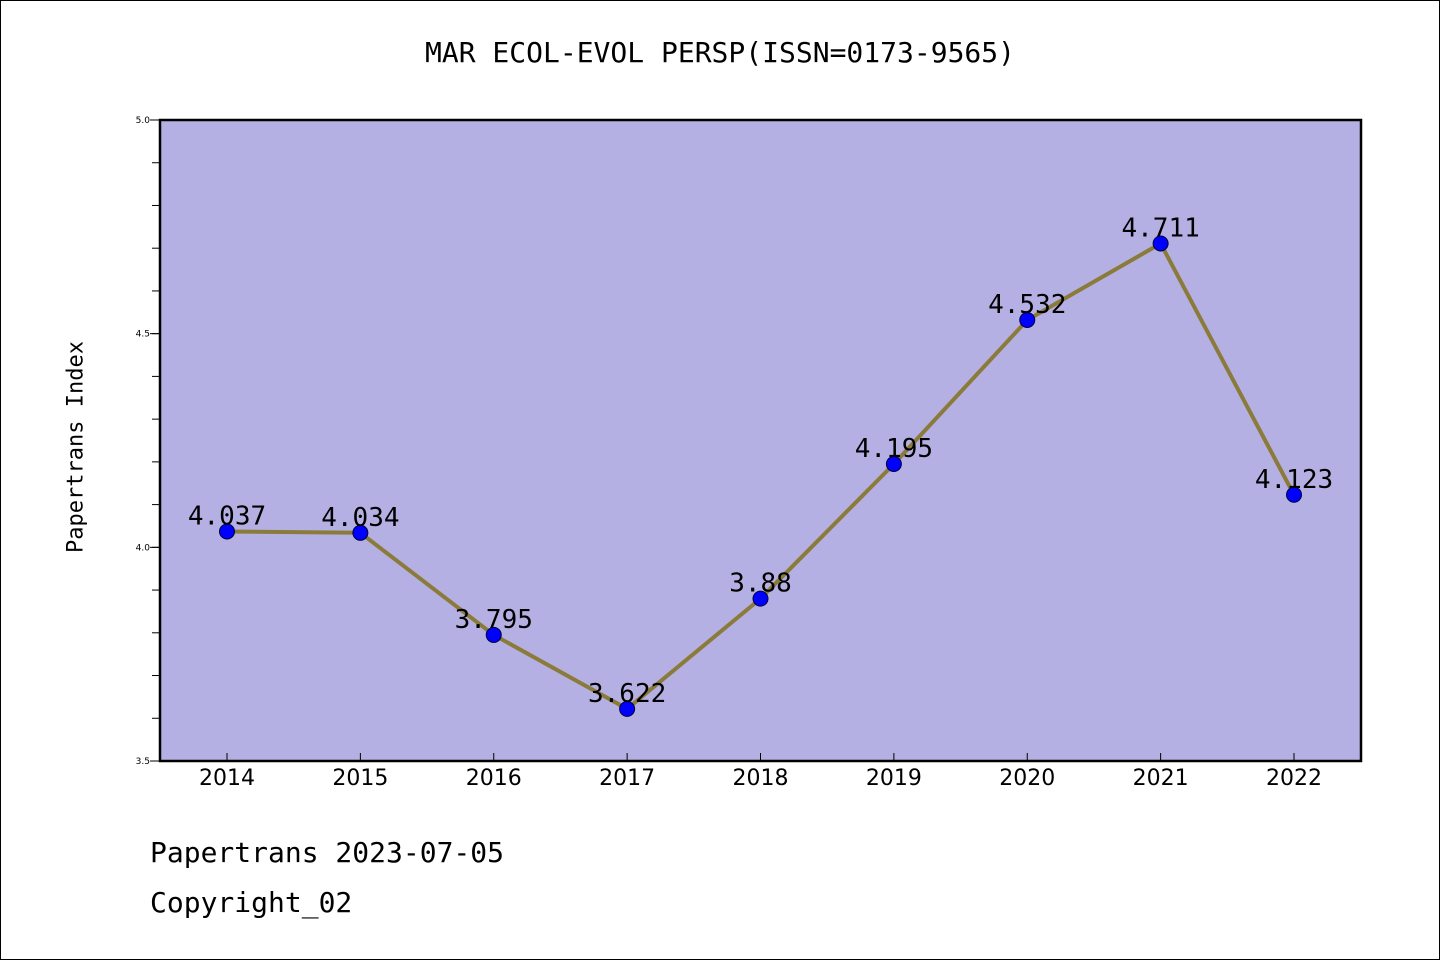 This screenshot has height=960, width=1440. Describe the element at coordinates (894, 449) in the screenshot. I see `data-label: 4.195` at that location.